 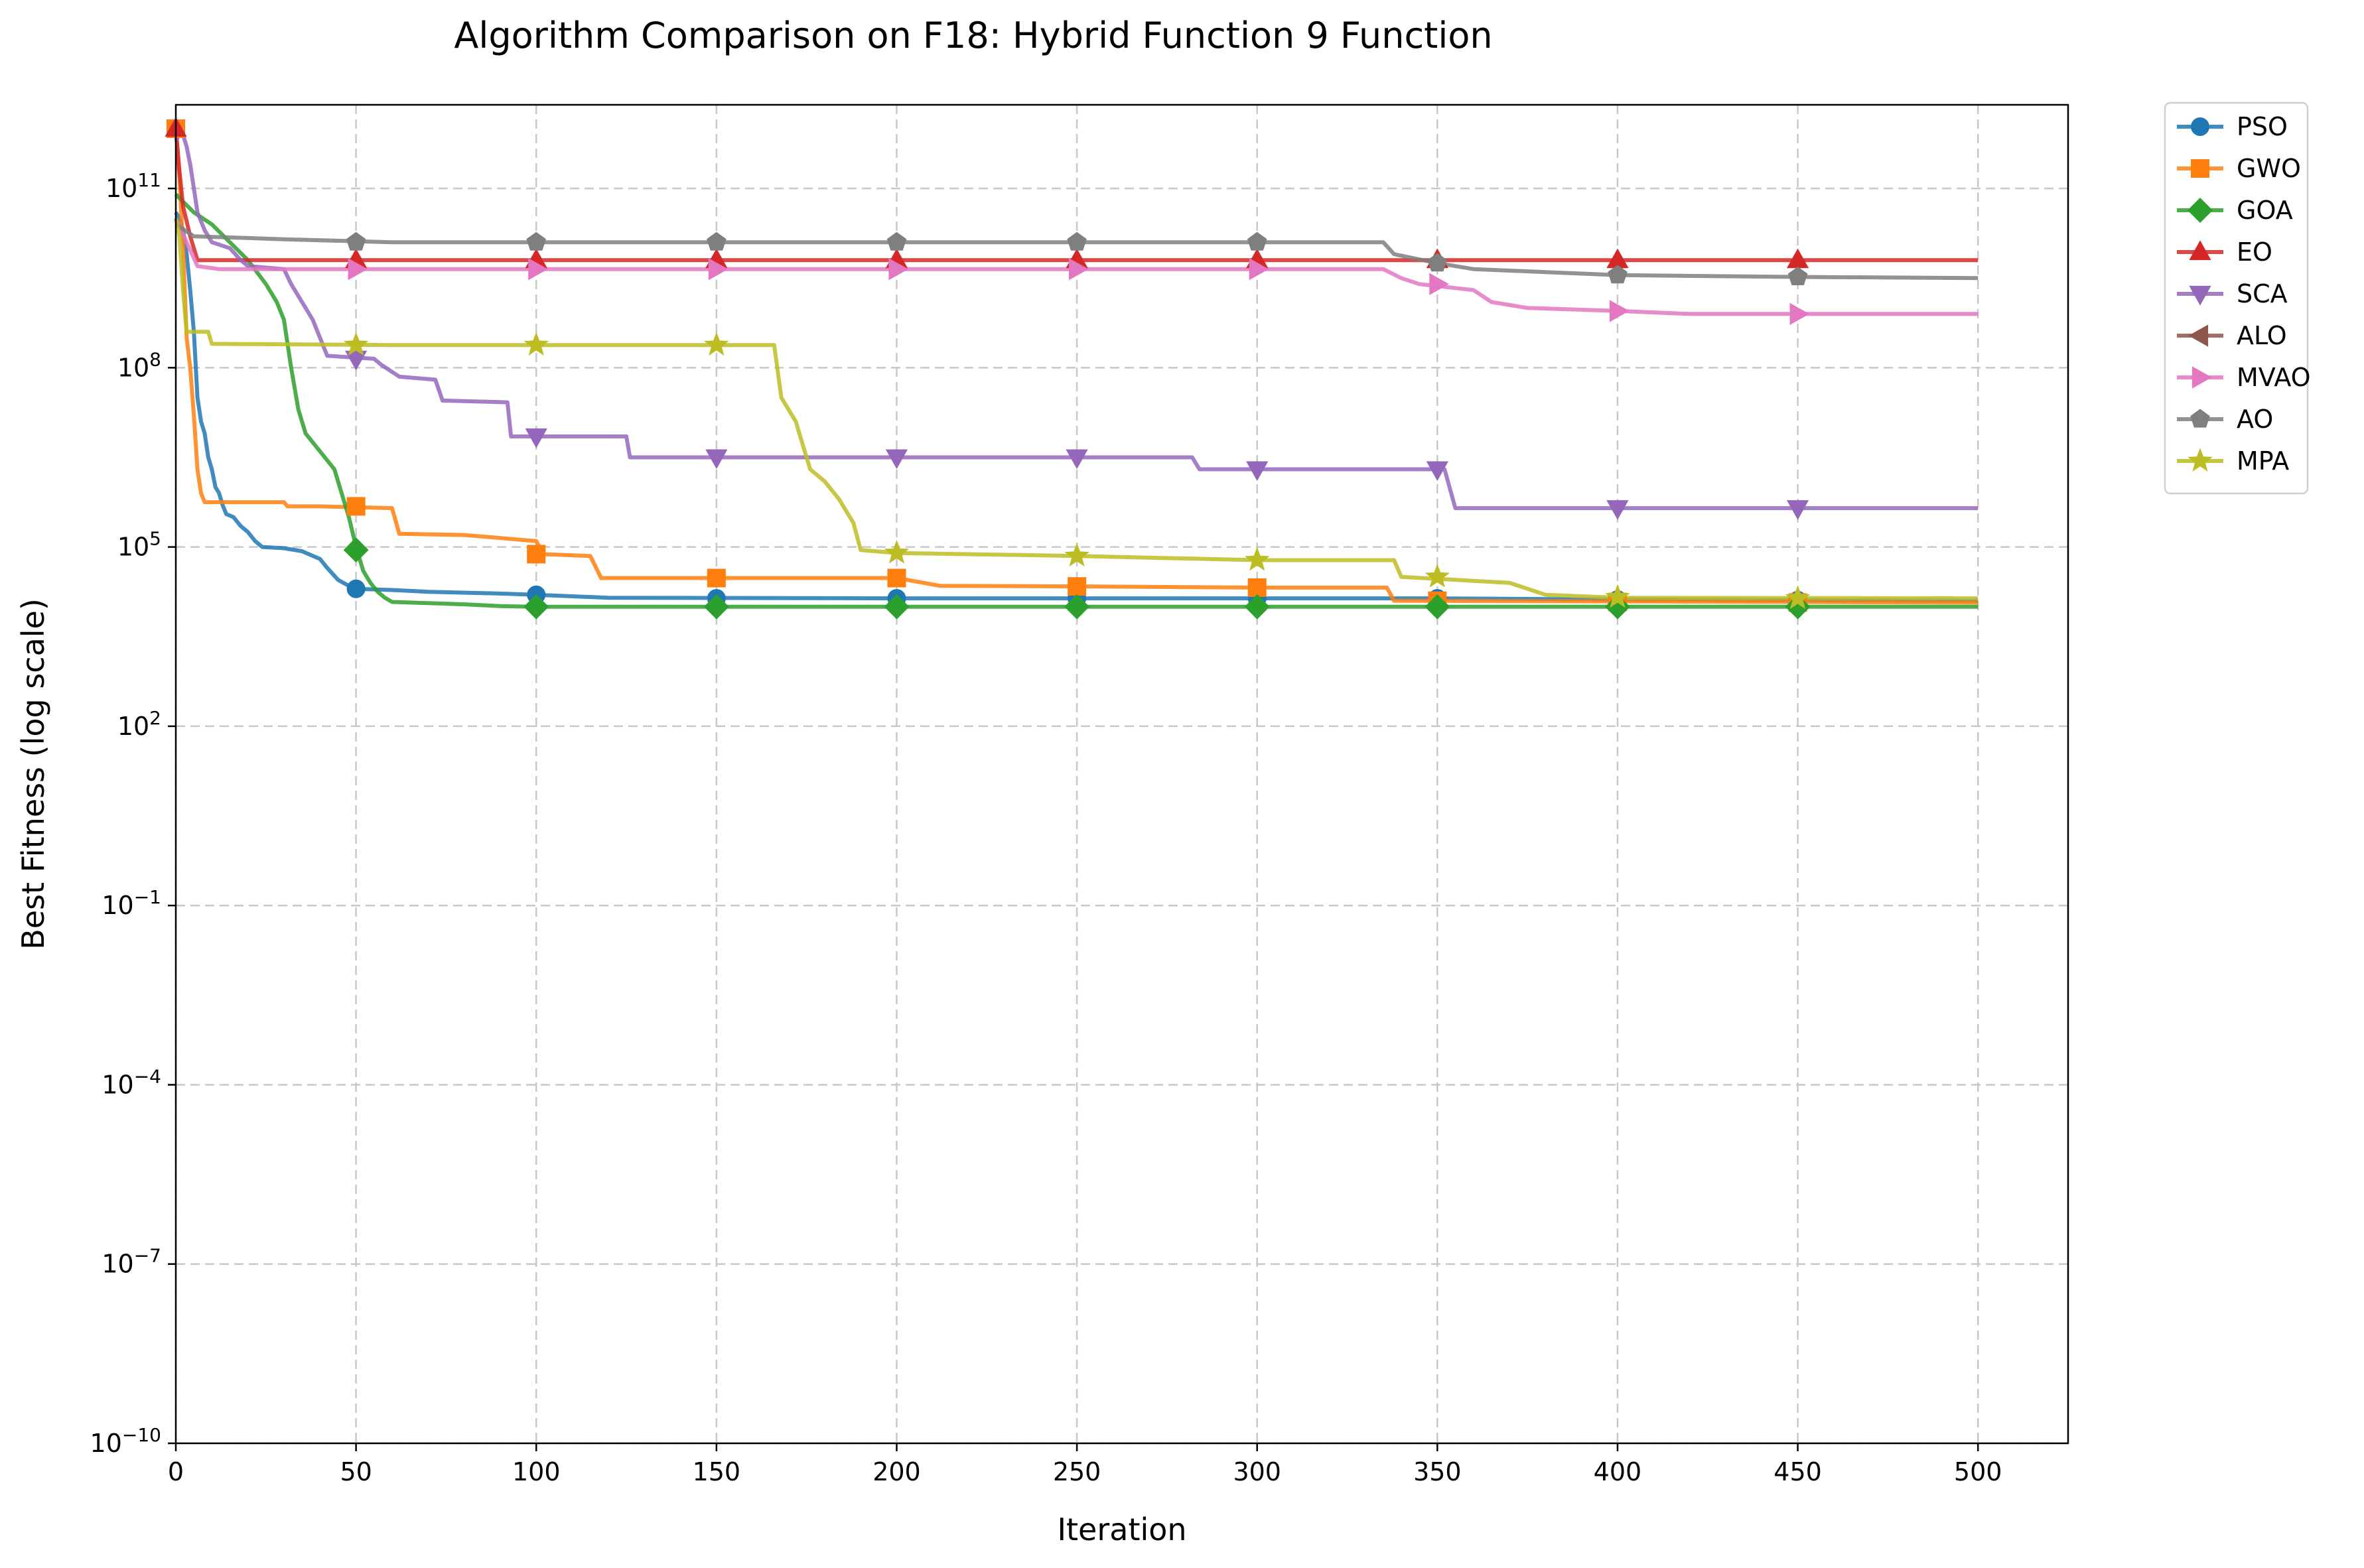 What do you see at coordinates (356, 1471) in the screenshot?
I see `x-tick-label: 50` at bounding box center [356, 1471].